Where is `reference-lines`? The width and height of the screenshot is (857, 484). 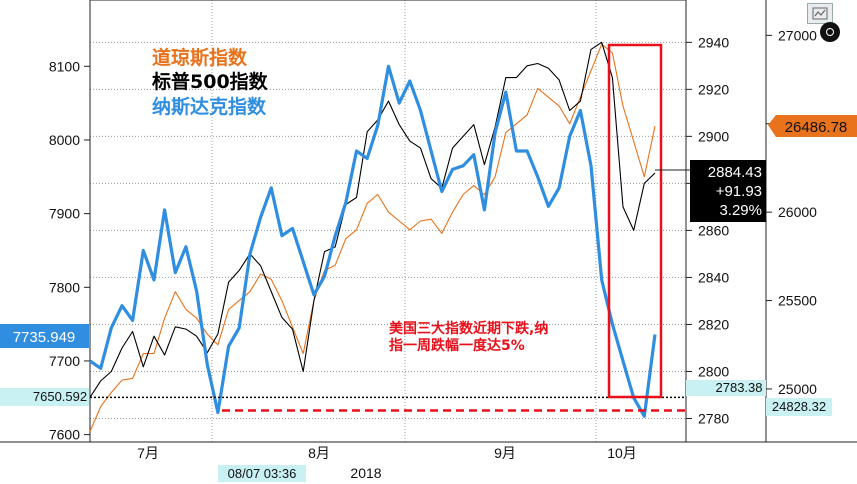 reference-lines is located at coordinates (388, 404).